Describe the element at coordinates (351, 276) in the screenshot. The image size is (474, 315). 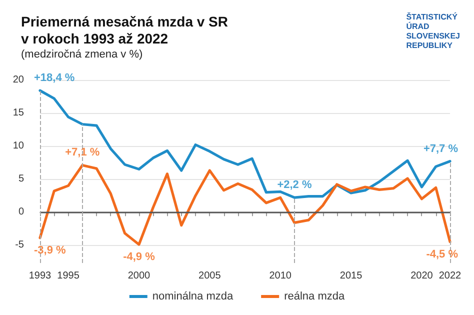
I see `x-tick-label: 2015` at that location.